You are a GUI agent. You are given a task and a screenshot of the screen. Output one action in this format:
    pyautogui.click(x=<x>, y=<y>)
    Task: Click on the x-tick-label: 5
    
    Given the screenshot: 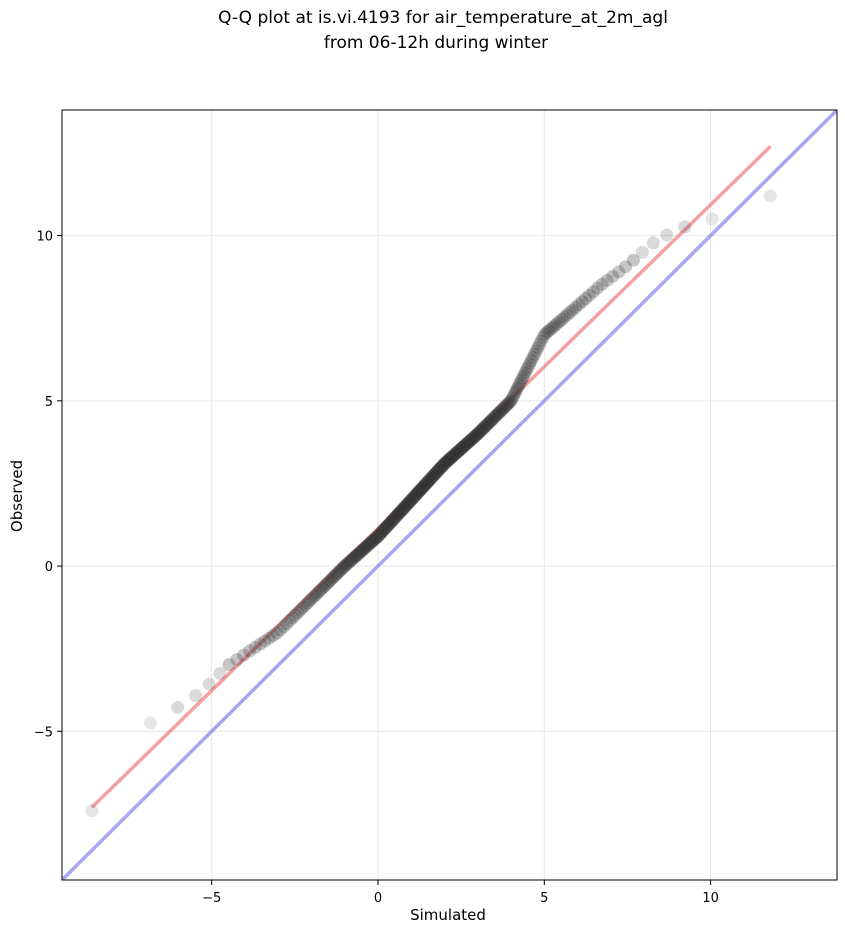 What is the action you would take?
    pyautogui.click(x=544, y=898)
    